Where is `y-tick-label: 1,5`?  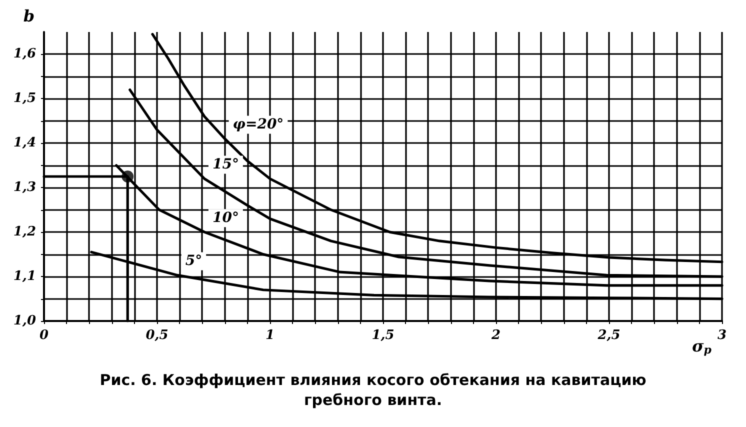
y-tick-label: 1,5 is located at coordinates (24, 98).